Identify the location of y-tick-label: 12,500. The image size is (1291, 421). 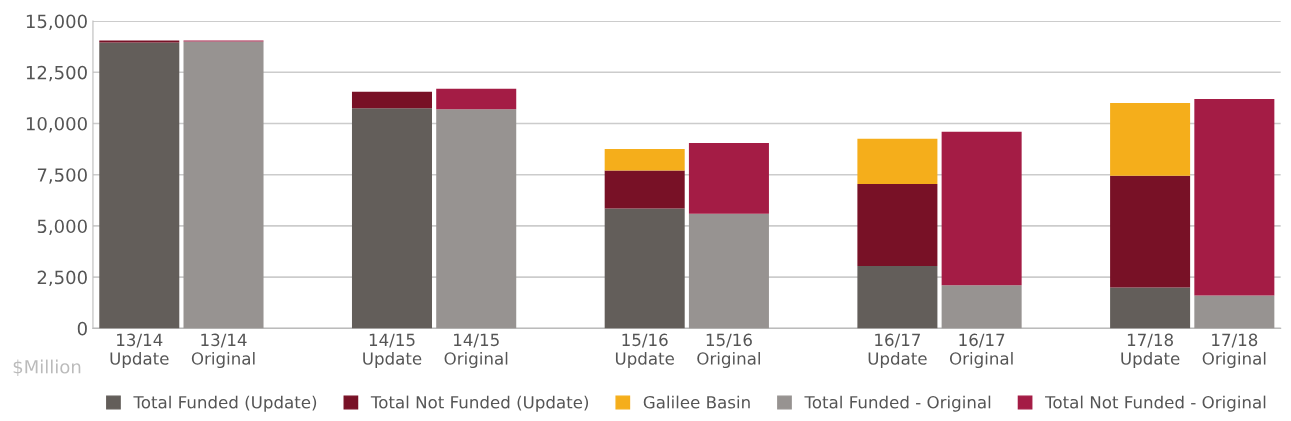
(56, 73).